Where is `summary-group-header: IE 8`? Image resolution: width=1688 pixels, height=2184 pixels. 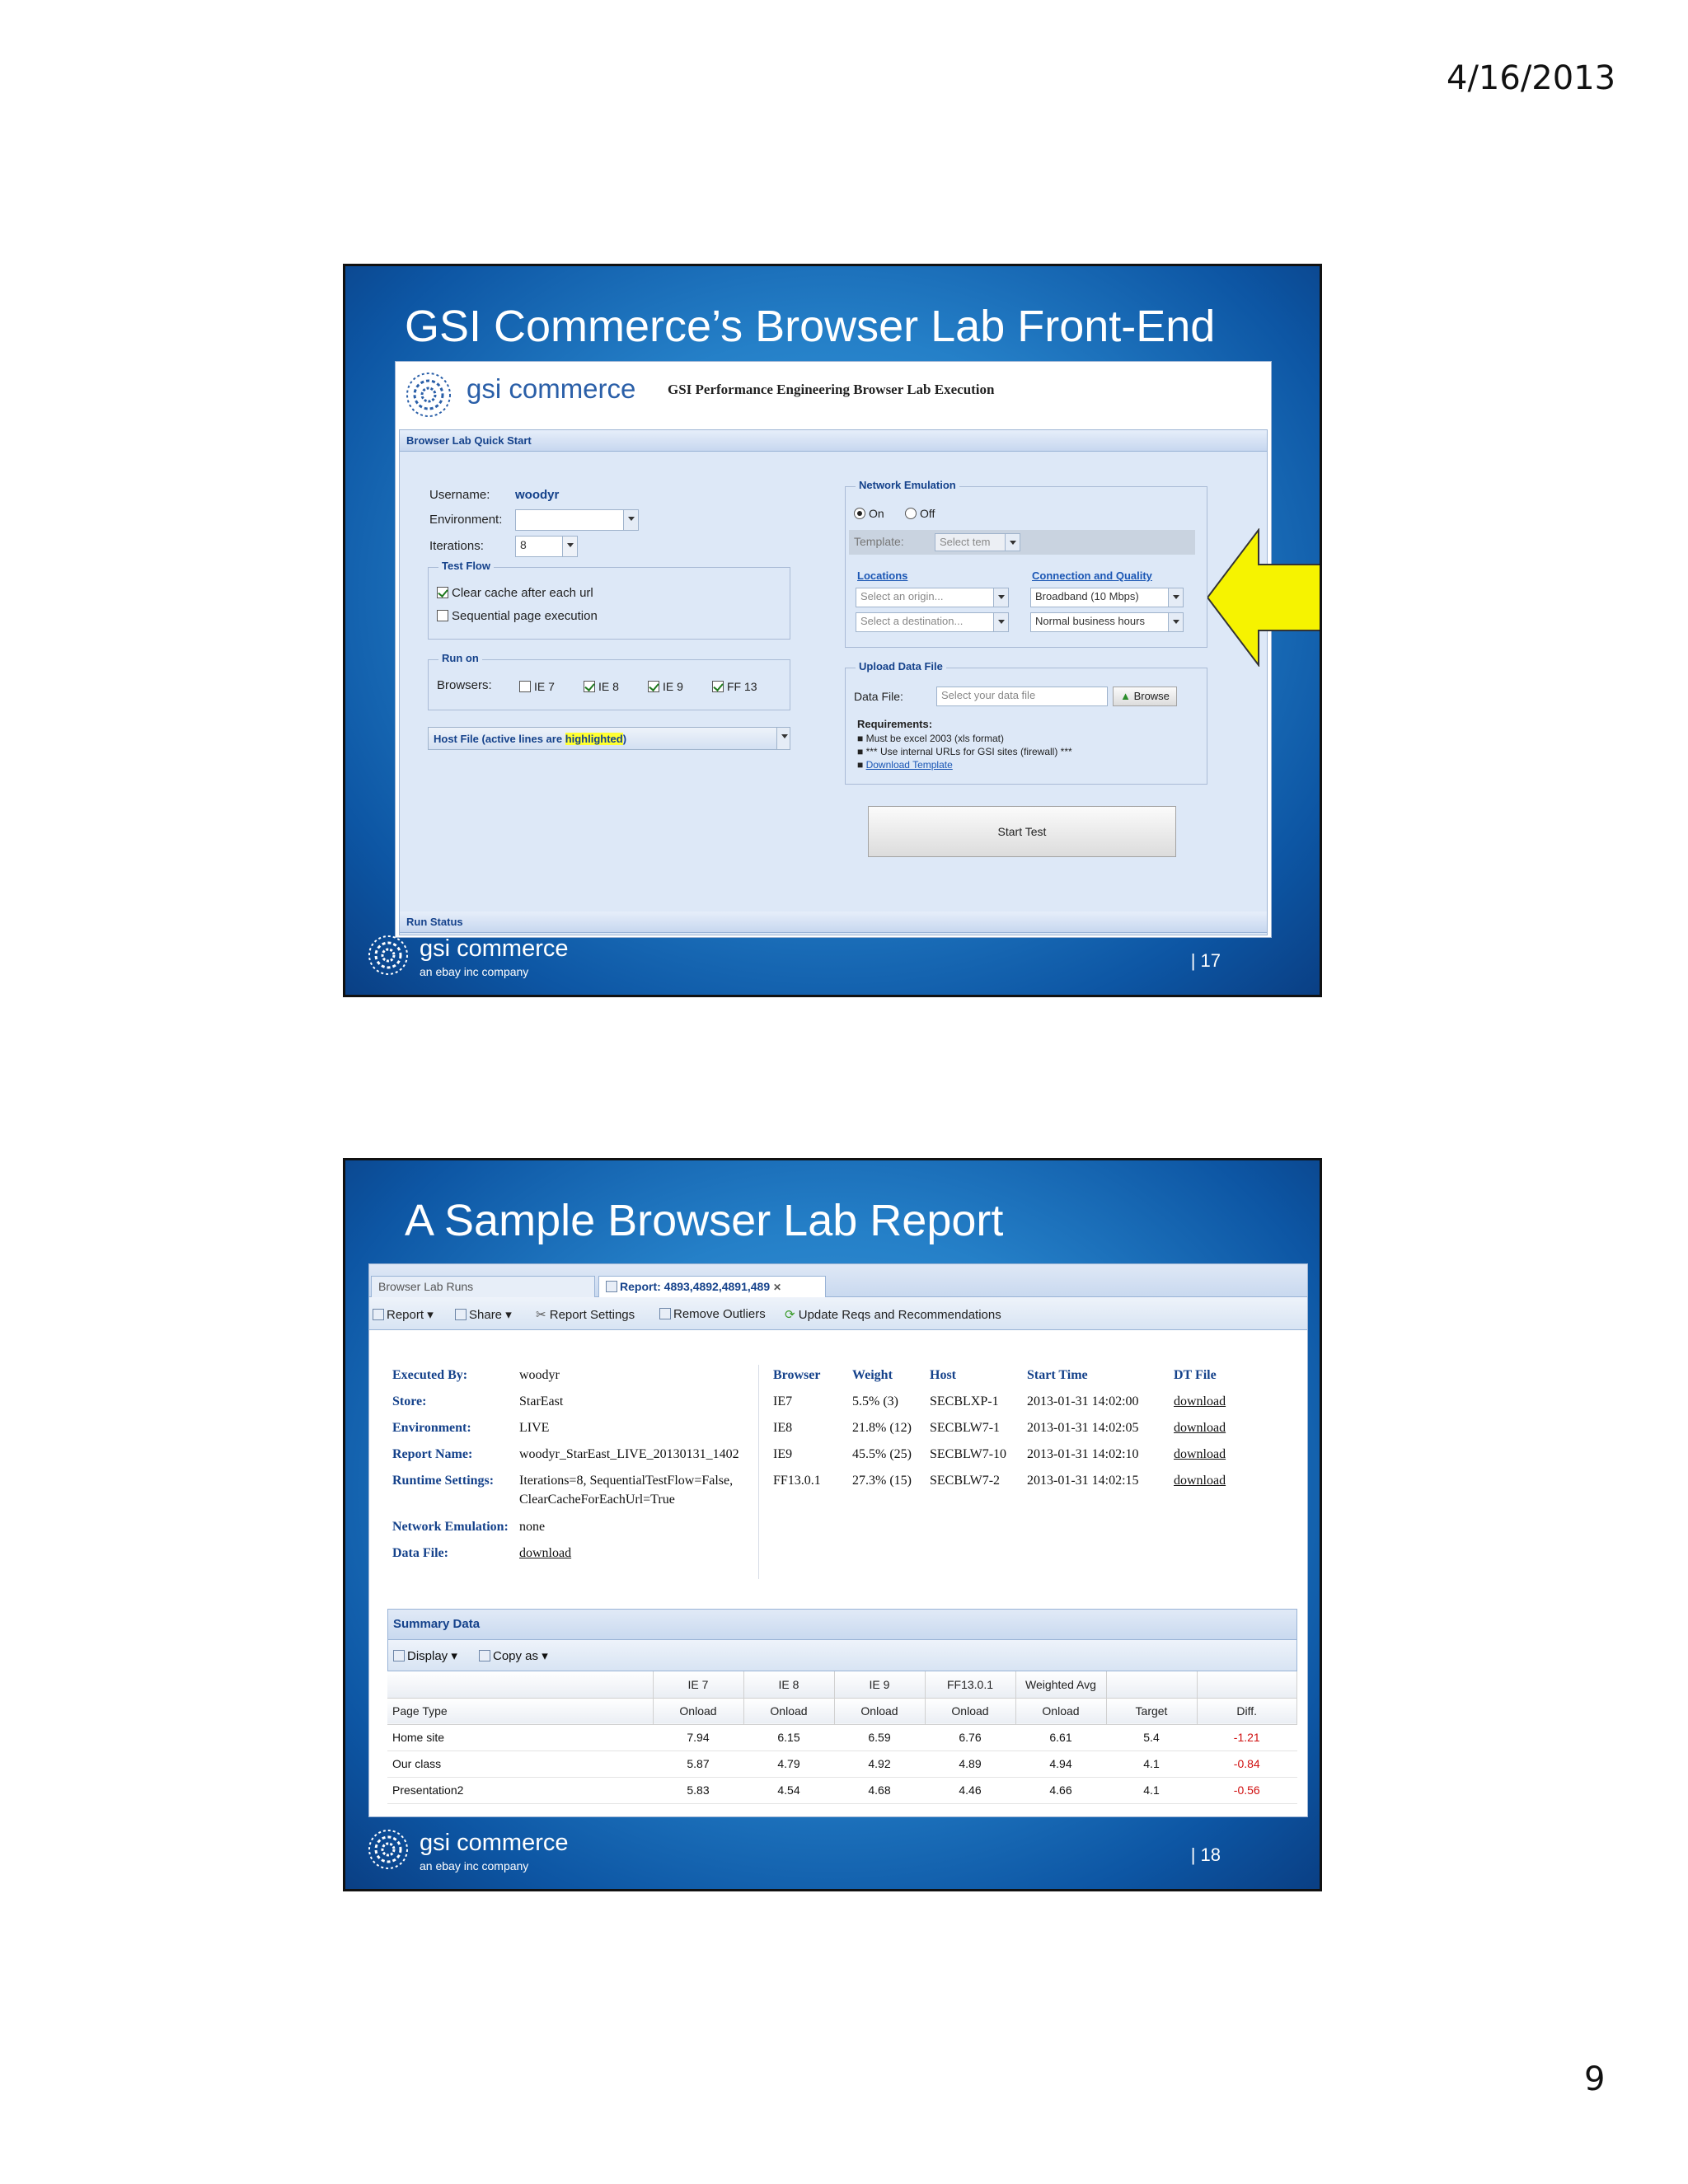 summary-group-header: IE 8 is located at coordinates (789, 1685).